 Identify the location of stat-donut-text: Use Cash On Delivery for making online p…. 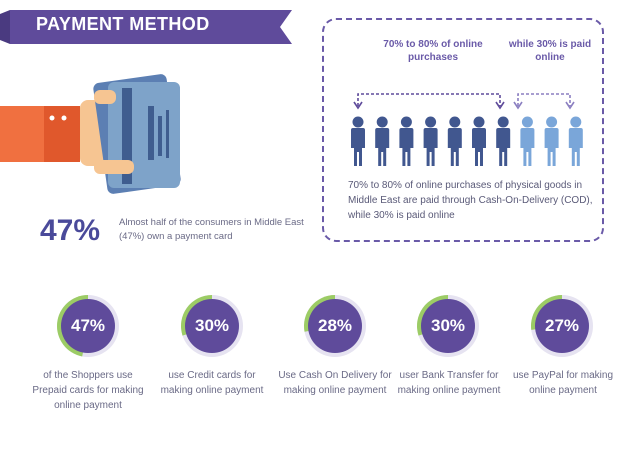
(335, 383).